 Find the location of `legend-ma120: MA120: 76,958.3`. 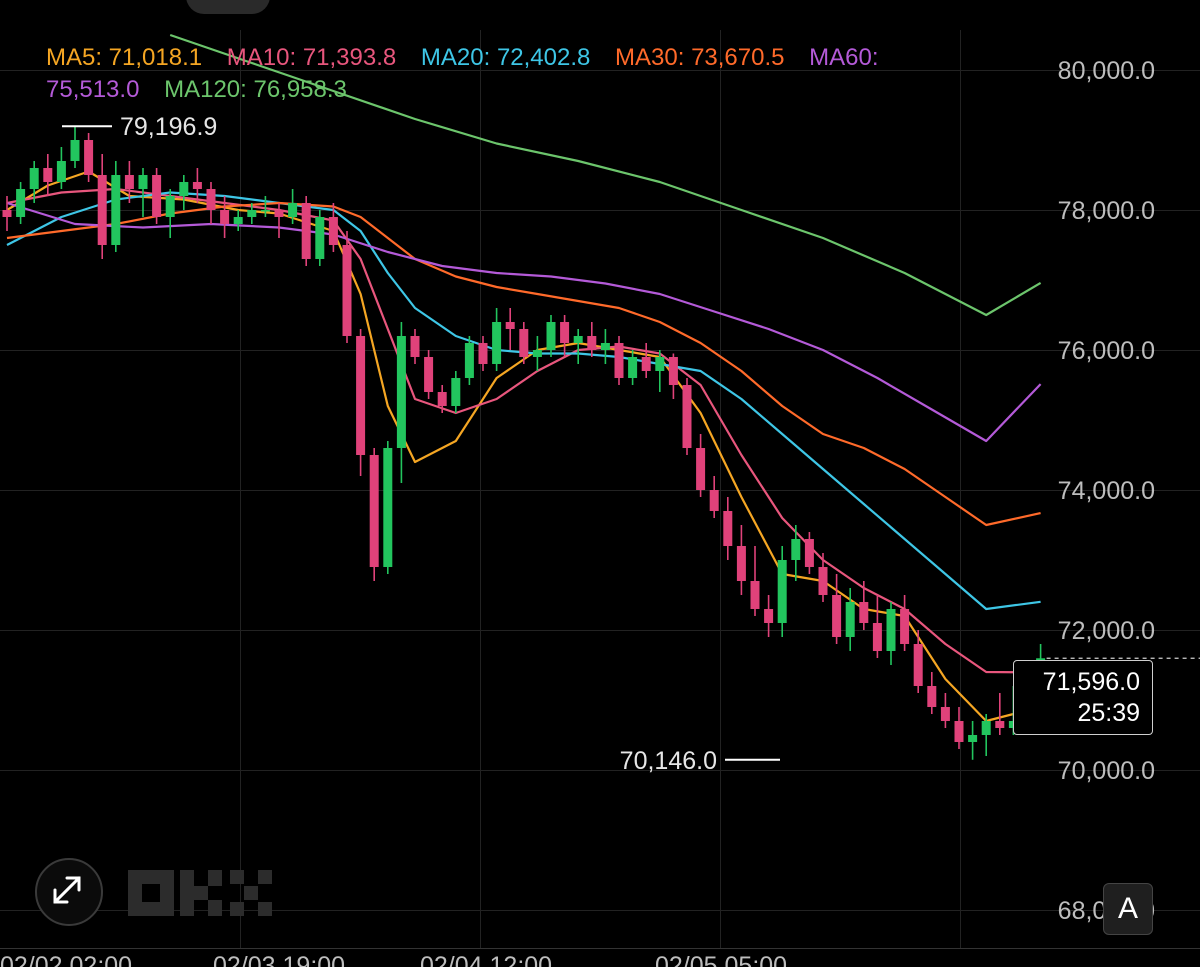

legend-ma120: MA120: 76,958.3 is located at coordinates (255, 89).